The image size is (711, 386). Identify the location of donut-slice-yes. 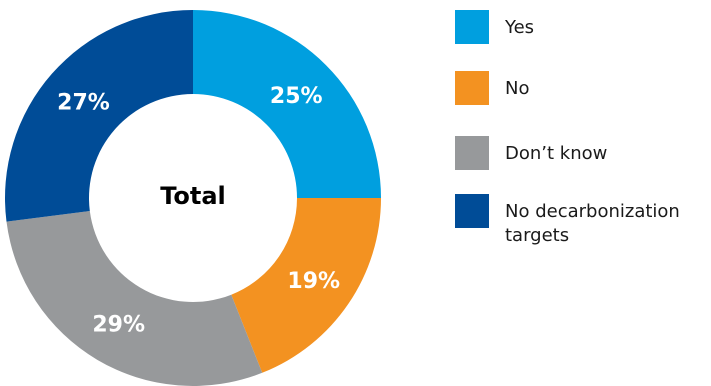
(287, 104).